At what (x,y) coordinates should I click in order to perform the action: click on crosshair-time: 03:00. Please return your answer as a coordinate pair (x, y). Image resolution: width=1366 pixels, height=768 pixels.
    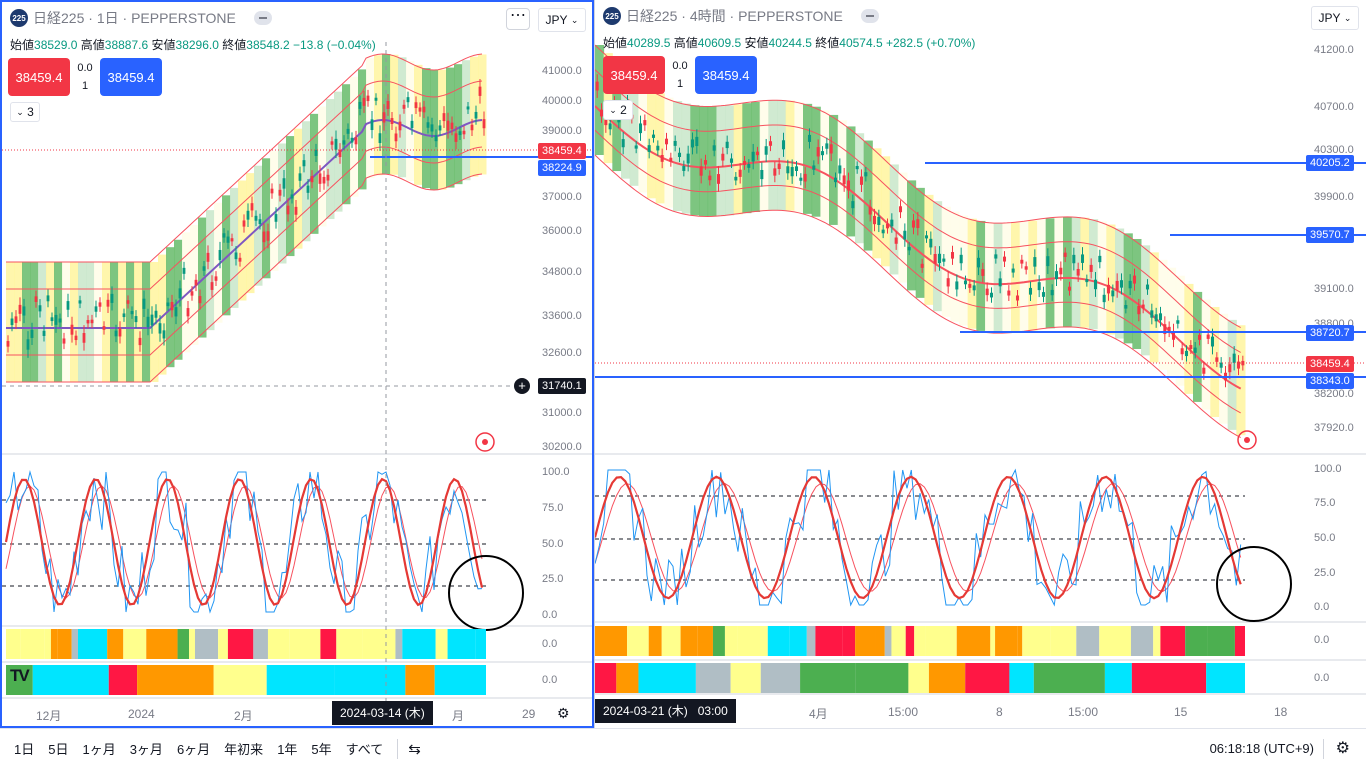
    Looking at the image, I should click on (712, 711).